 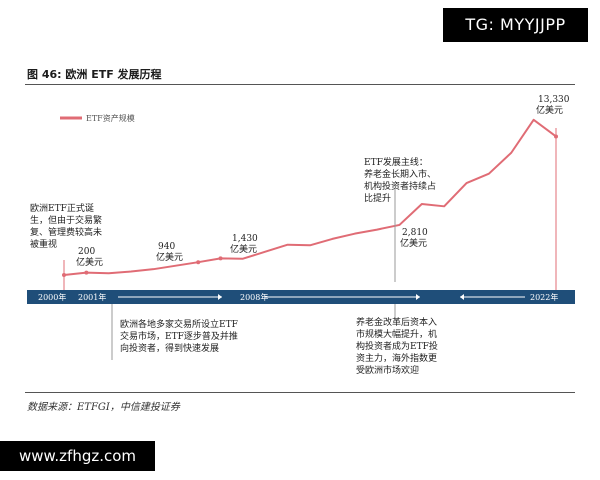 I want to click on timeline-tick-label: 2008年, so click(x=254, y=297).